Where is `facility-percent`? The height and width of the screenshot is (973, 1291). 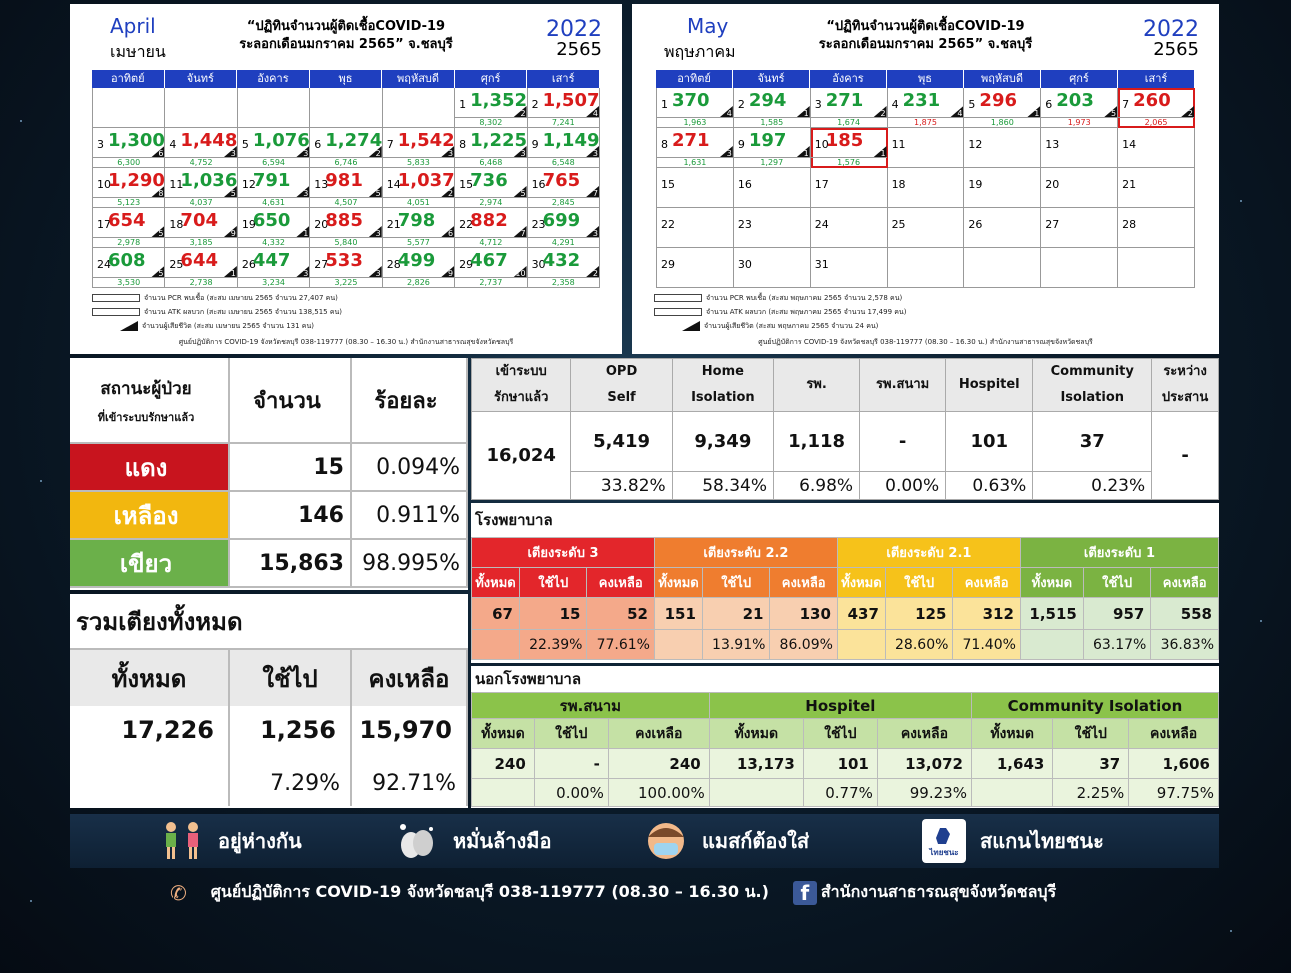
facility-percent is located at coordinates (1012, 792).